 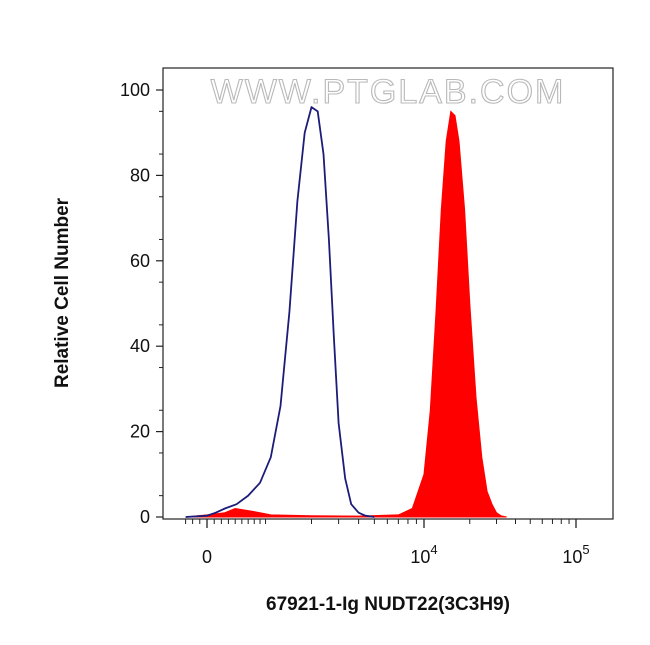 I want to click on y-tick-label: 80, so click(x=140, y=175).